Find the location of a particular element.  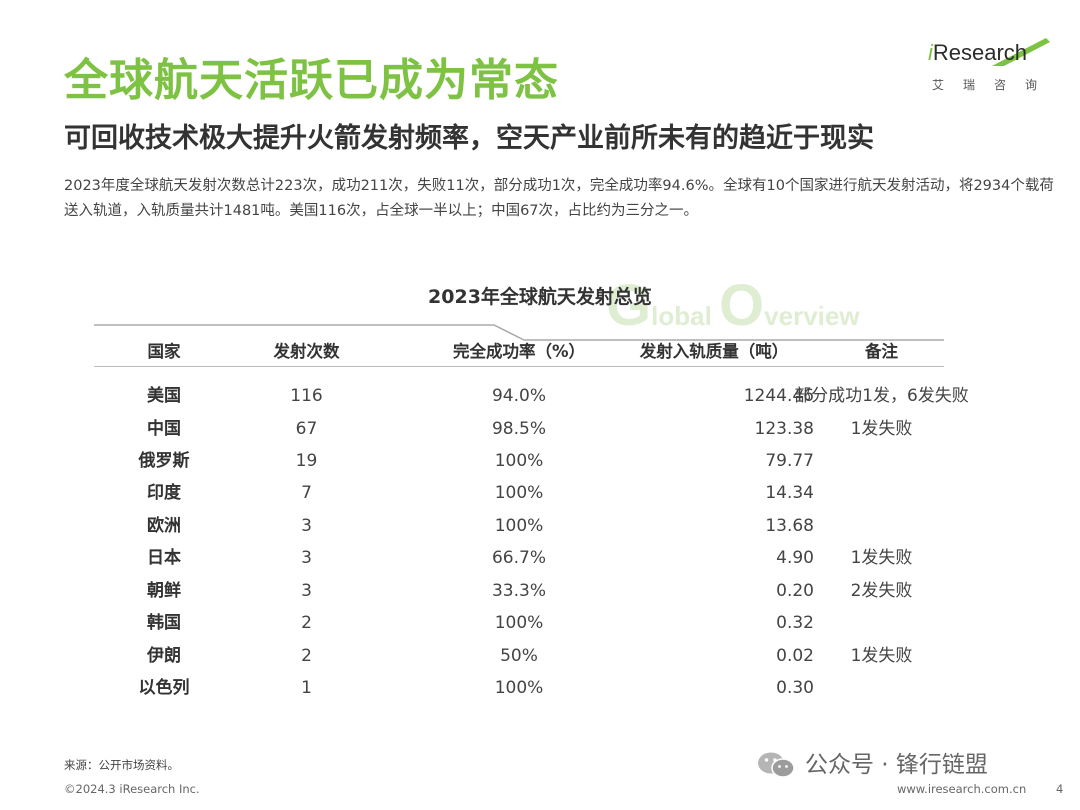

cell-launches: 7 is located at coordinates (306, 493).